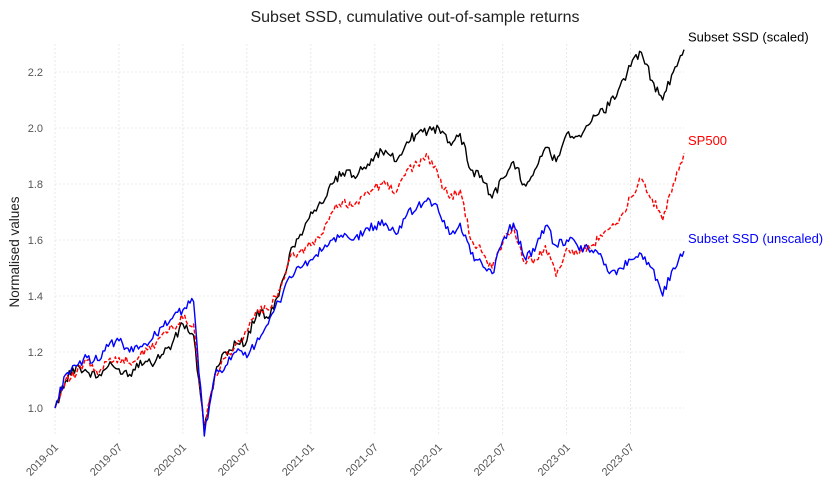 This screenshot has height=497, width=831. Describe the element at coordinates (707, 140) in the screenshot. I see `series-label-1: SP500` at that location.